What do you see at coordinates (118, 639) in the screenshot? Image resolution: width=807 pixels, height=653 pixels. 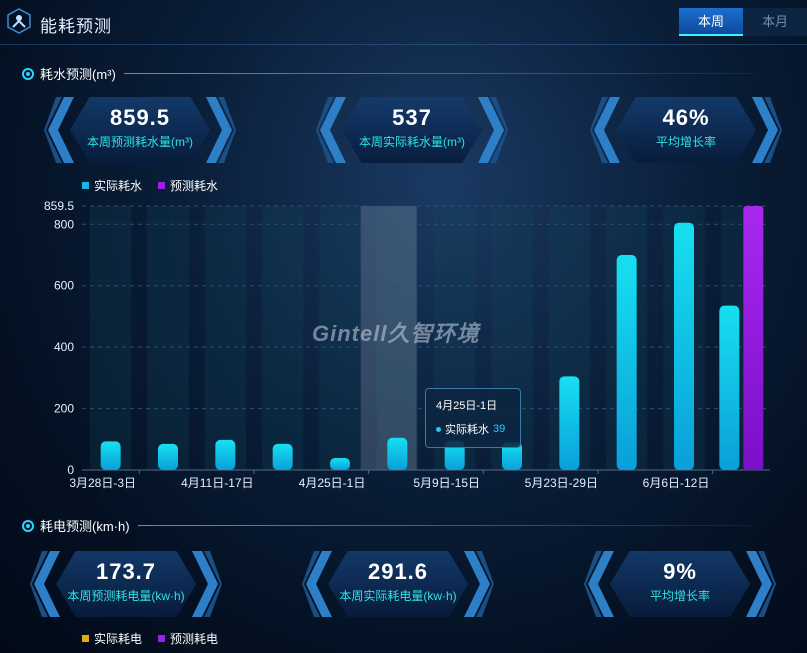 I see `legend-label: 实际耗电` at bounding box center [118, 639].